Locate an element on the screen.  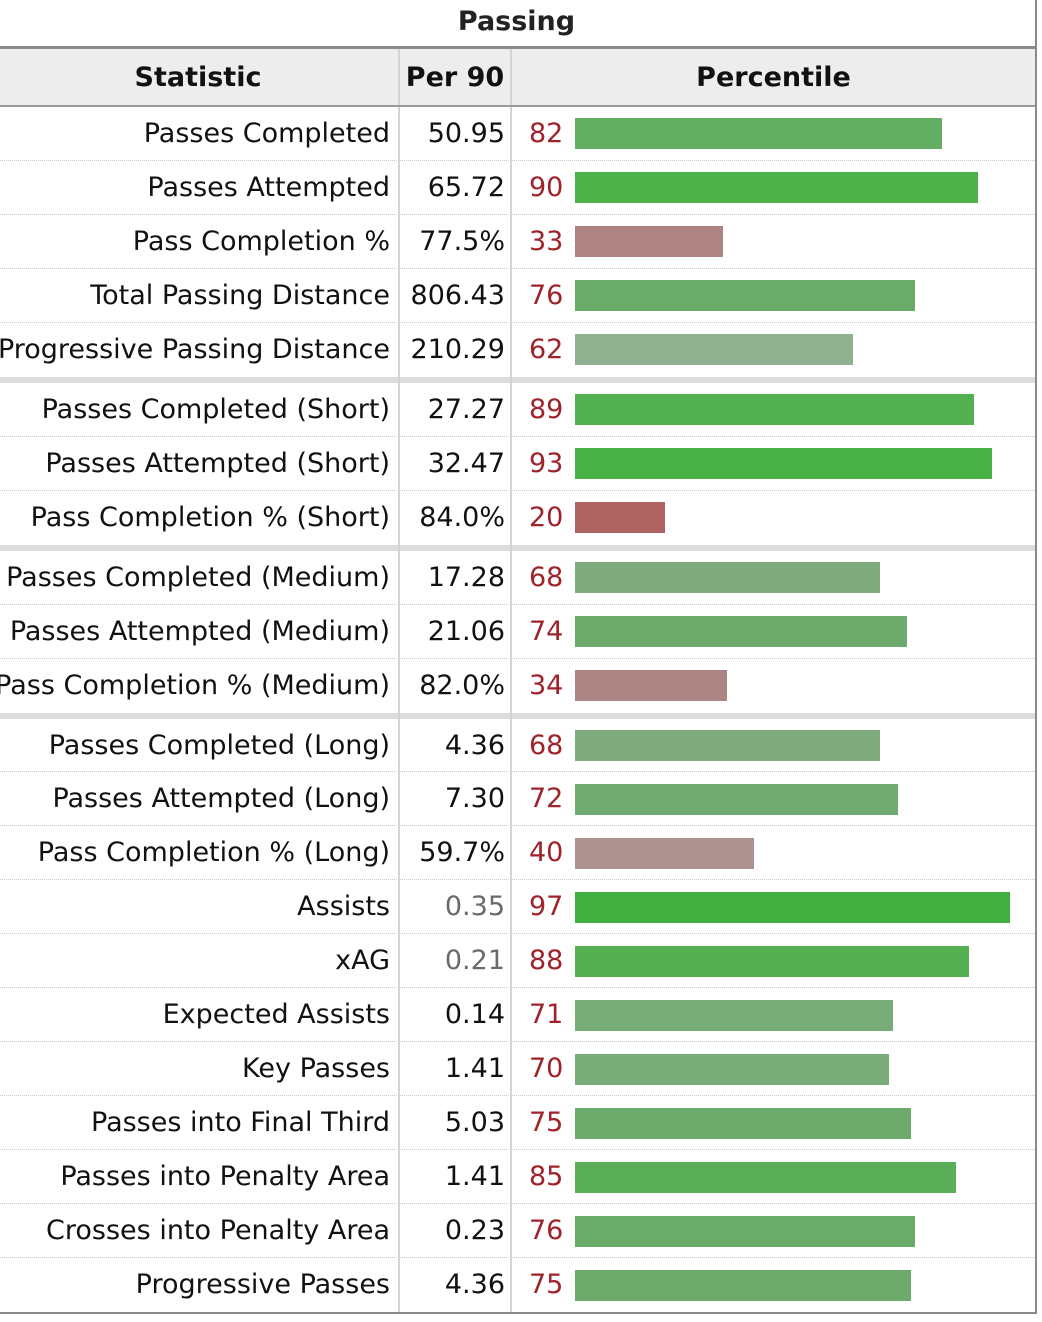
table-row: Total Passing Distance 806.43 76 is located at coordinates (517, 296).